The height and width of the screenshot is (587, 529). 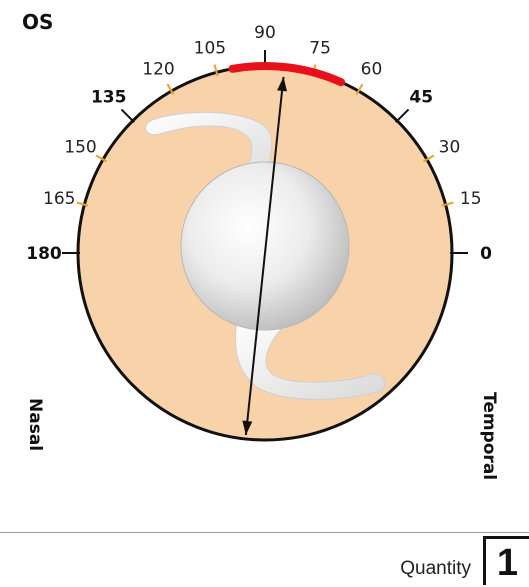 What do you see at coordinates (287, 74) in the screenshot?
I see `axis-highlight-arc` at bounding box center [287, 74].